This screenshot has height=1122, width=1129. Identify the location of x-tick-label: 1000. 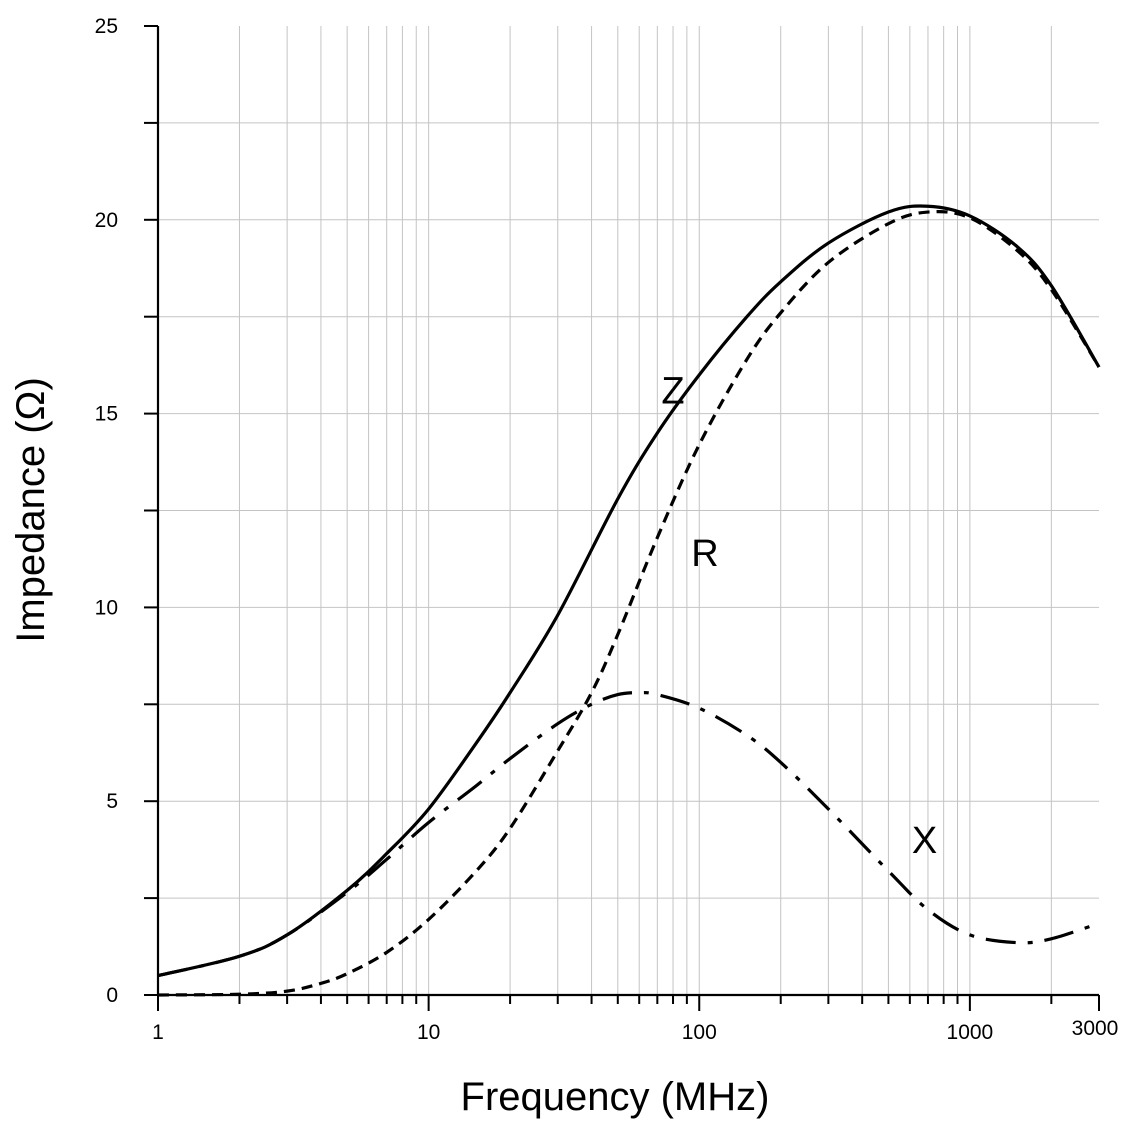
(970, 1032).